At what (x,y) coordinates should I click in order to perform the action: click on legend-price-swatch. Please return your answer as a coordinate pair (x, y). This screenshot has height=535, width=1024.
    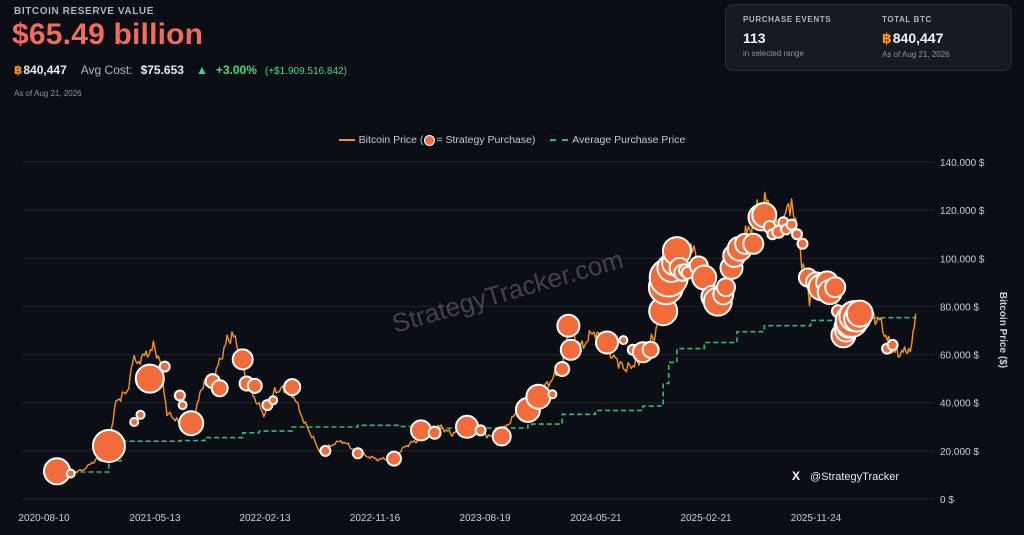
    Looking at the image, I should click on (346, 140).